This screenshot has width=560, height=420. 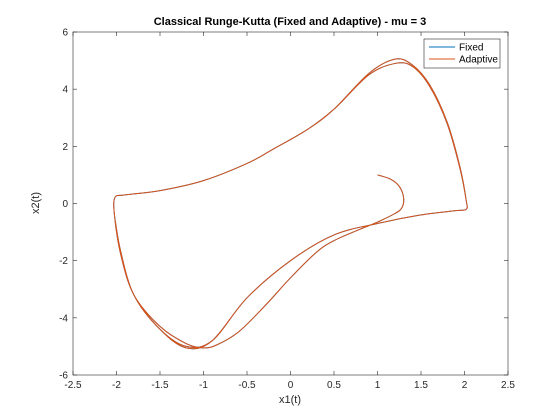 I want to click on x-tick-label: 1, so click(x=378, y=385).